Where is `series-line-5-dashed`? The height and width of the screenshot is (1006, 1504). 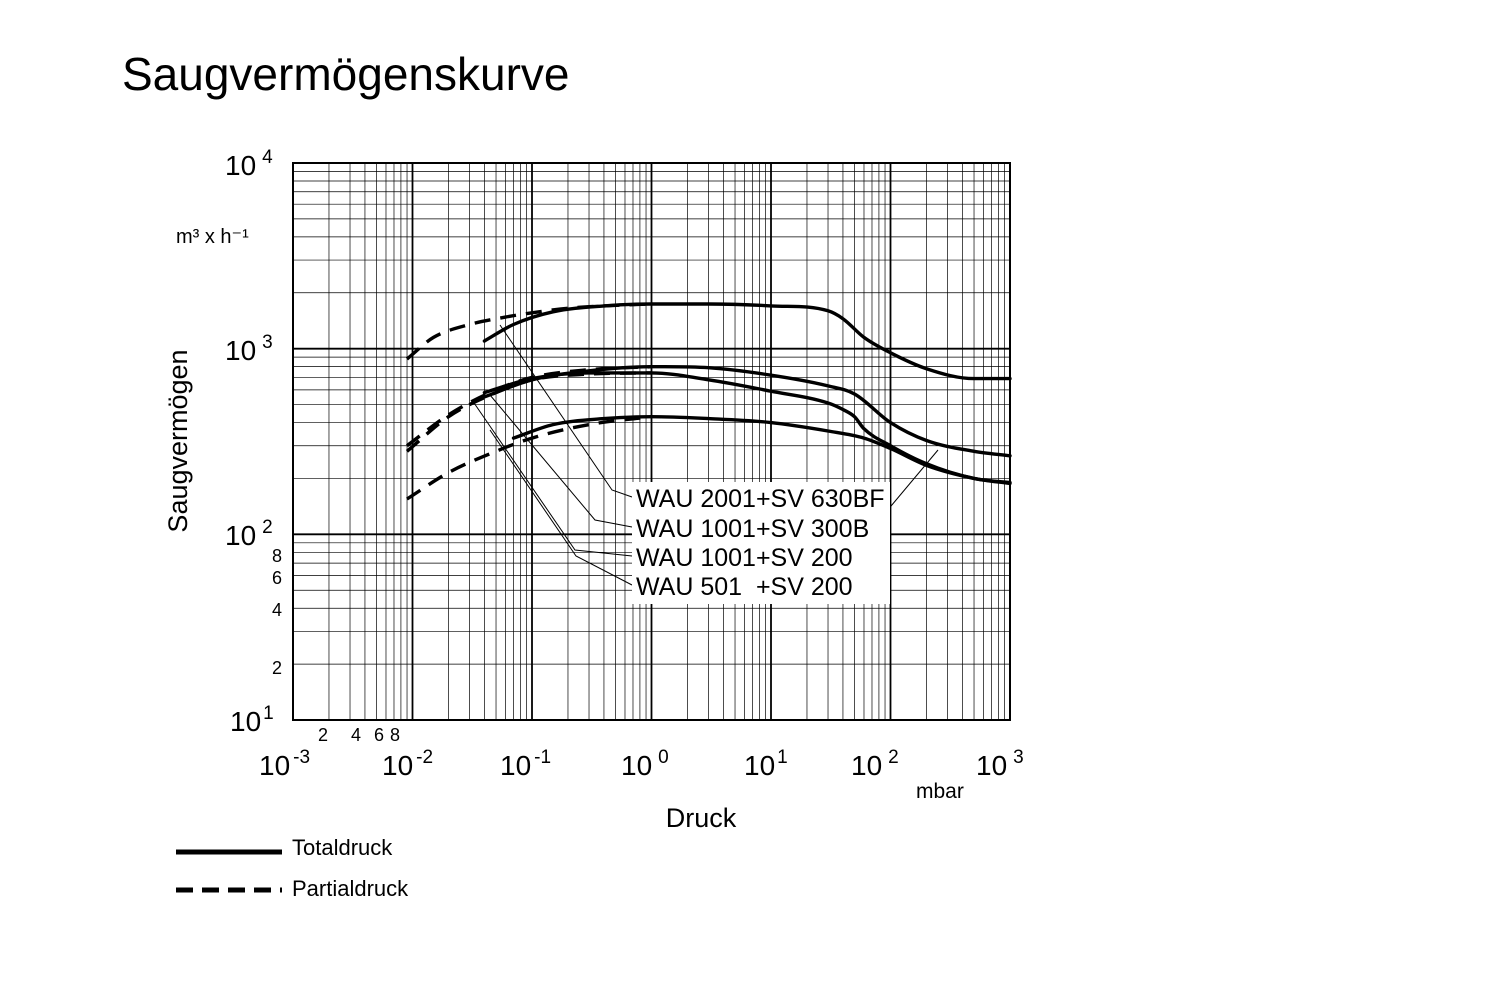 series-line-5-dashed is located at coordinates (528, 412).